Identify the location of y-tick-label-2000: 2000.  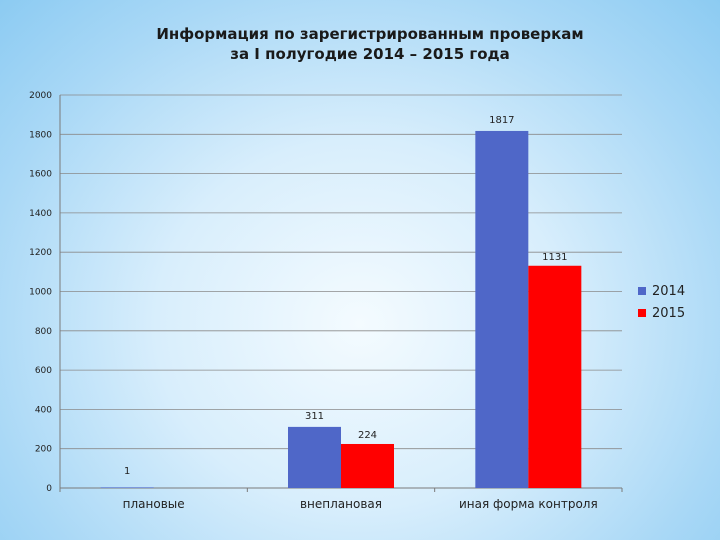
(40, 96).